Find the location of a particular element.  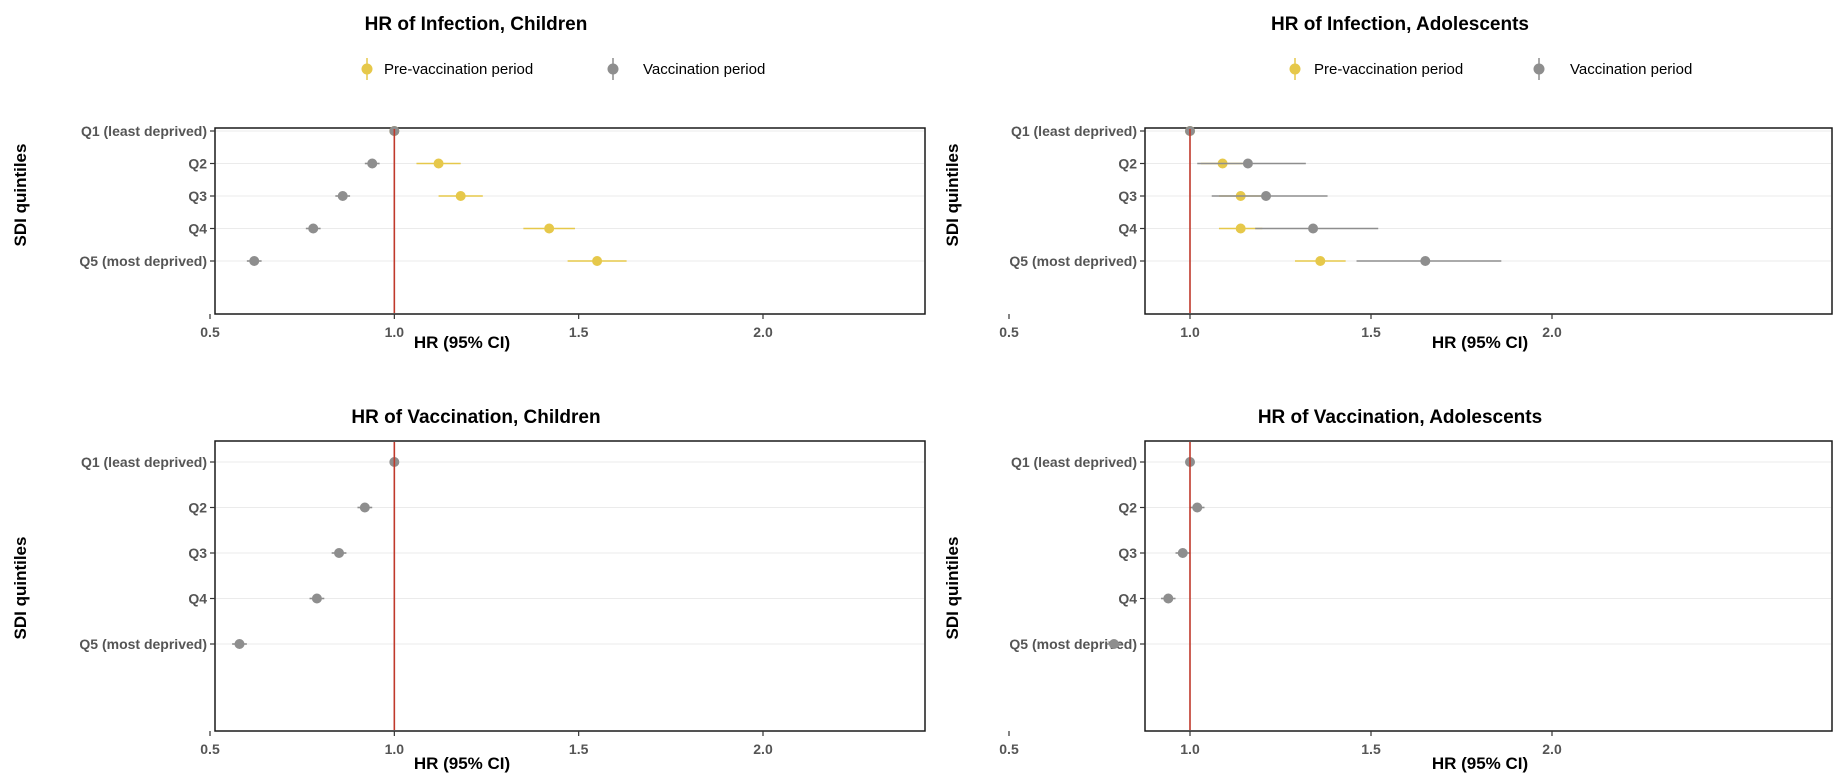

data-marks is located at coordinates (316, 553).